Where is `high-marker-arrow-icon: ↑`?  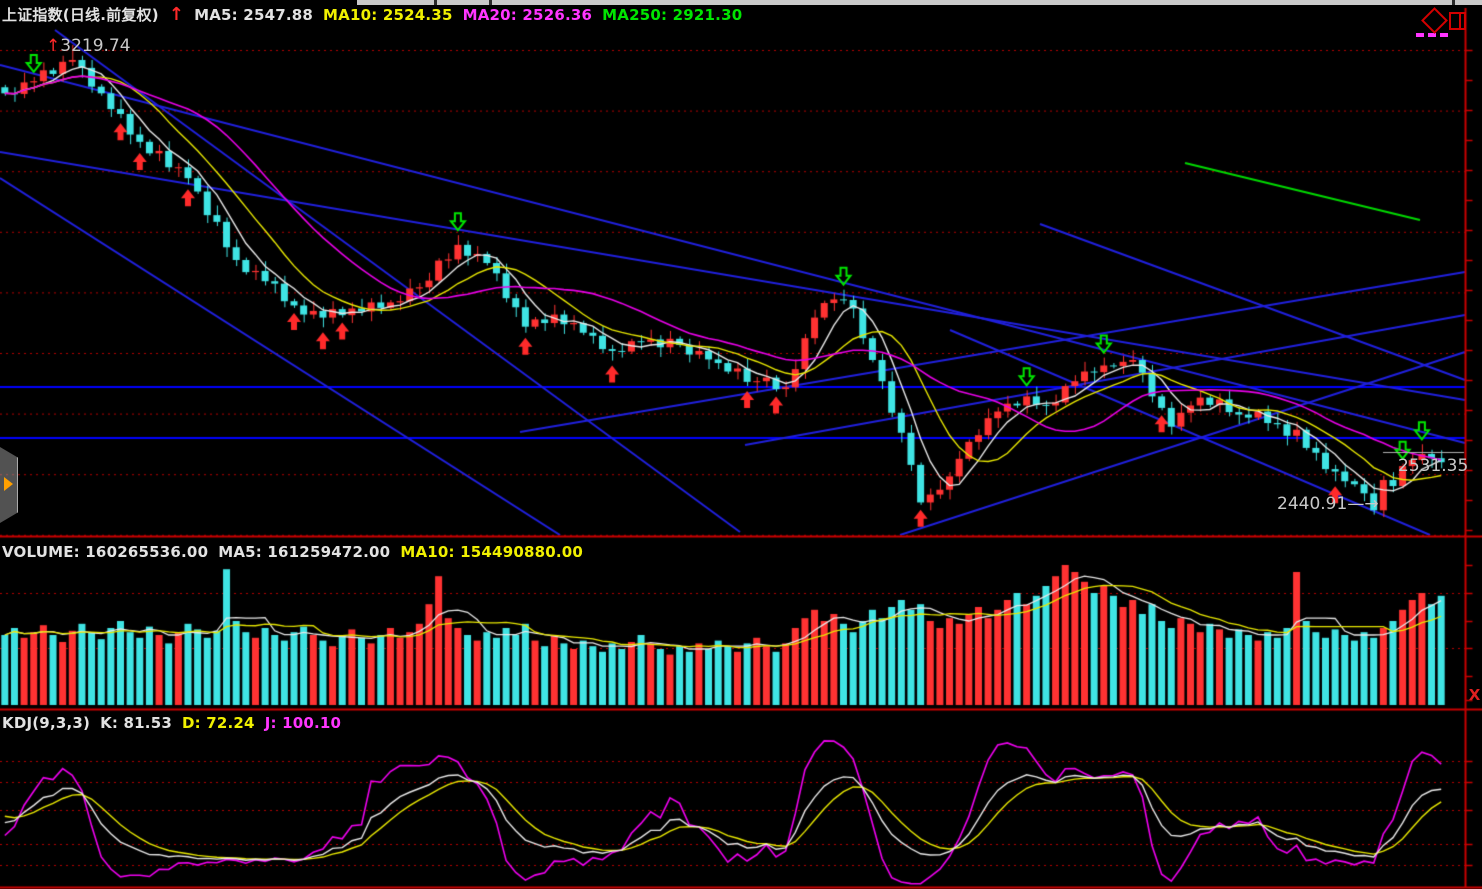
high-marker-arrow-icon: ↑ is located at coordinates (53, 46).